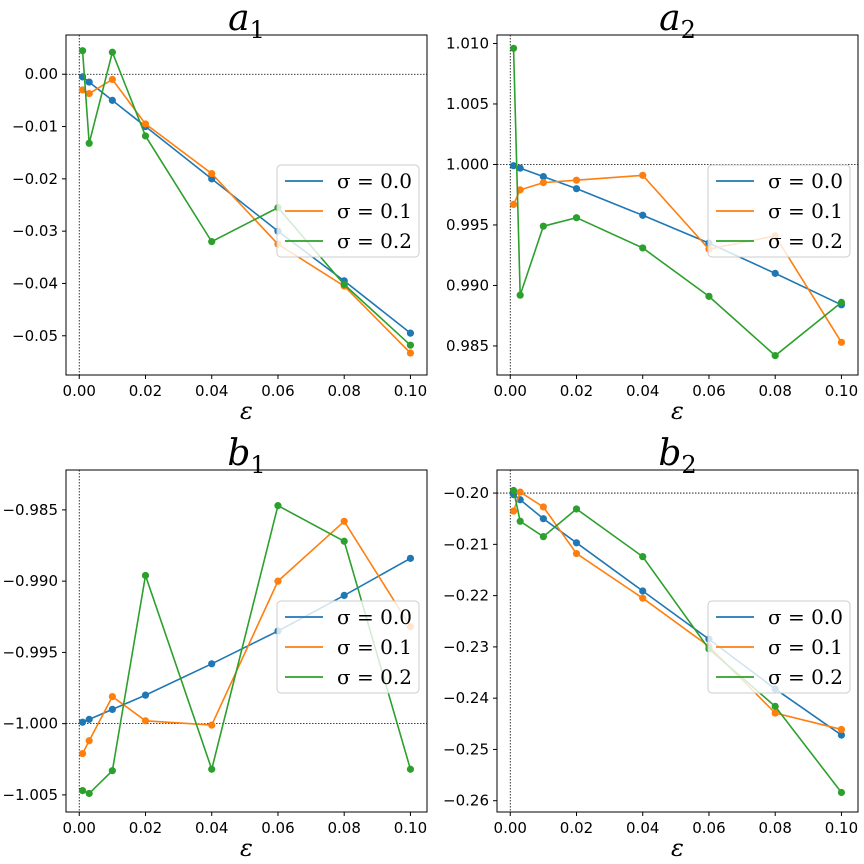 This screenshot has height=864, width=864. What do you see at coordinates (466, 647) in the screenshot?
I see `y-tick-label: −0.23` at bounding box center [466, 647].